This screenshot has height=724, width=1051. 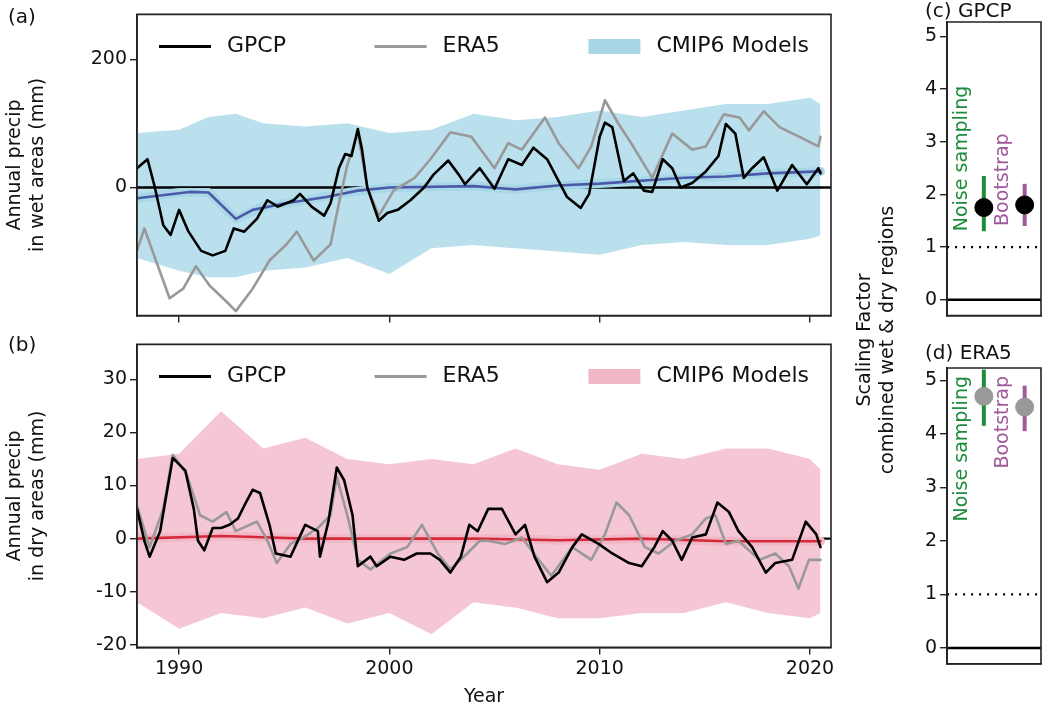 I want to click on y-tick-label: 30, so click(x=114, y=377).